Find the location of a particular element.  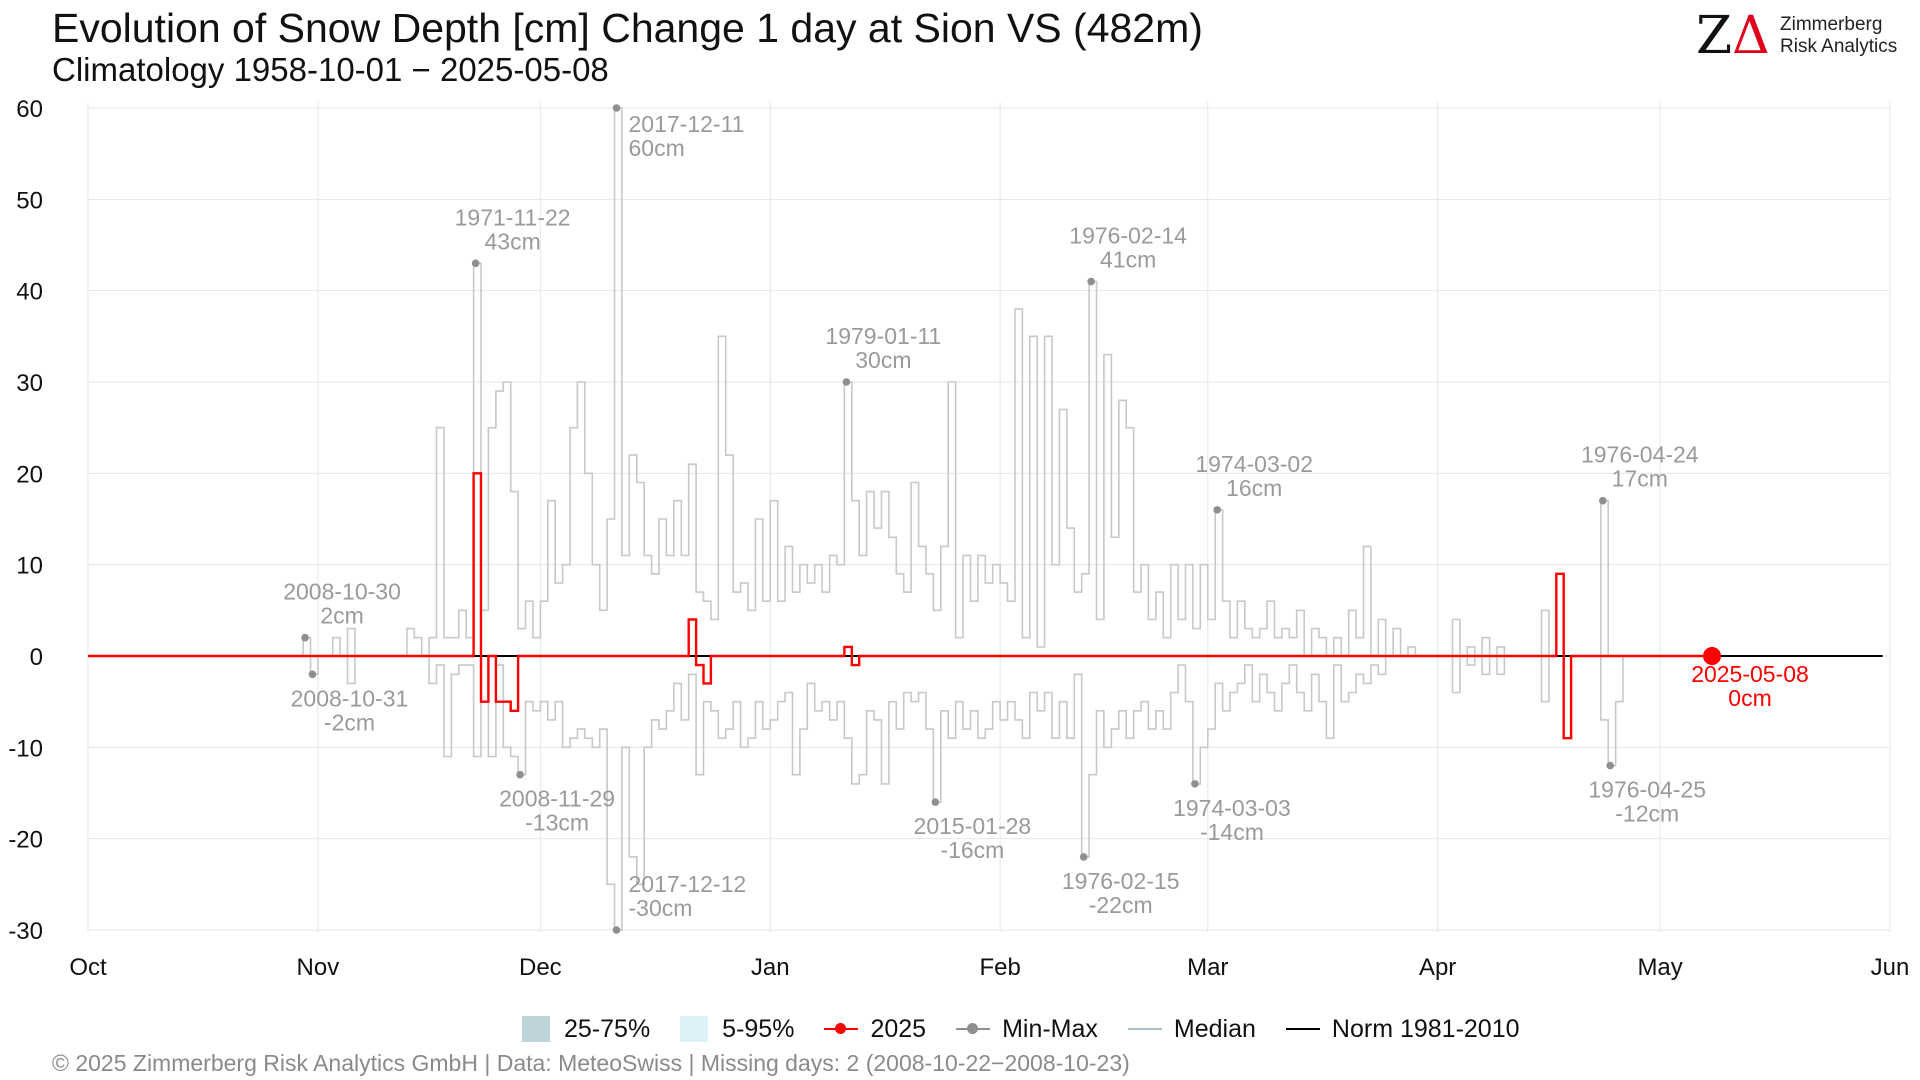

y-tick-label: 0 is located at coordinates (36, 657).